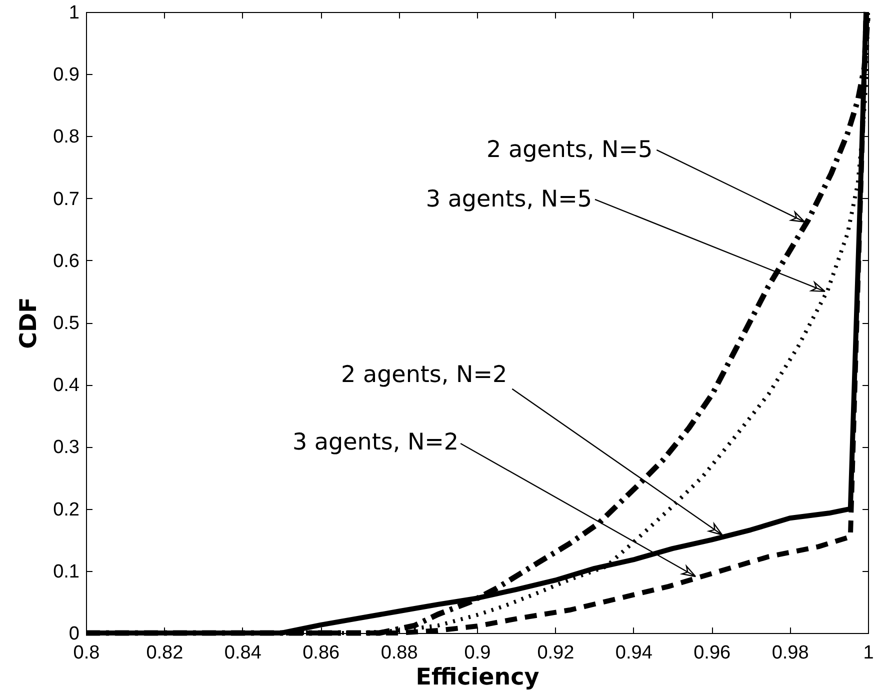  Describe the element at coordinates (66, 447) in the screenshot. I see `y-tick-label: 0.3` at that location.